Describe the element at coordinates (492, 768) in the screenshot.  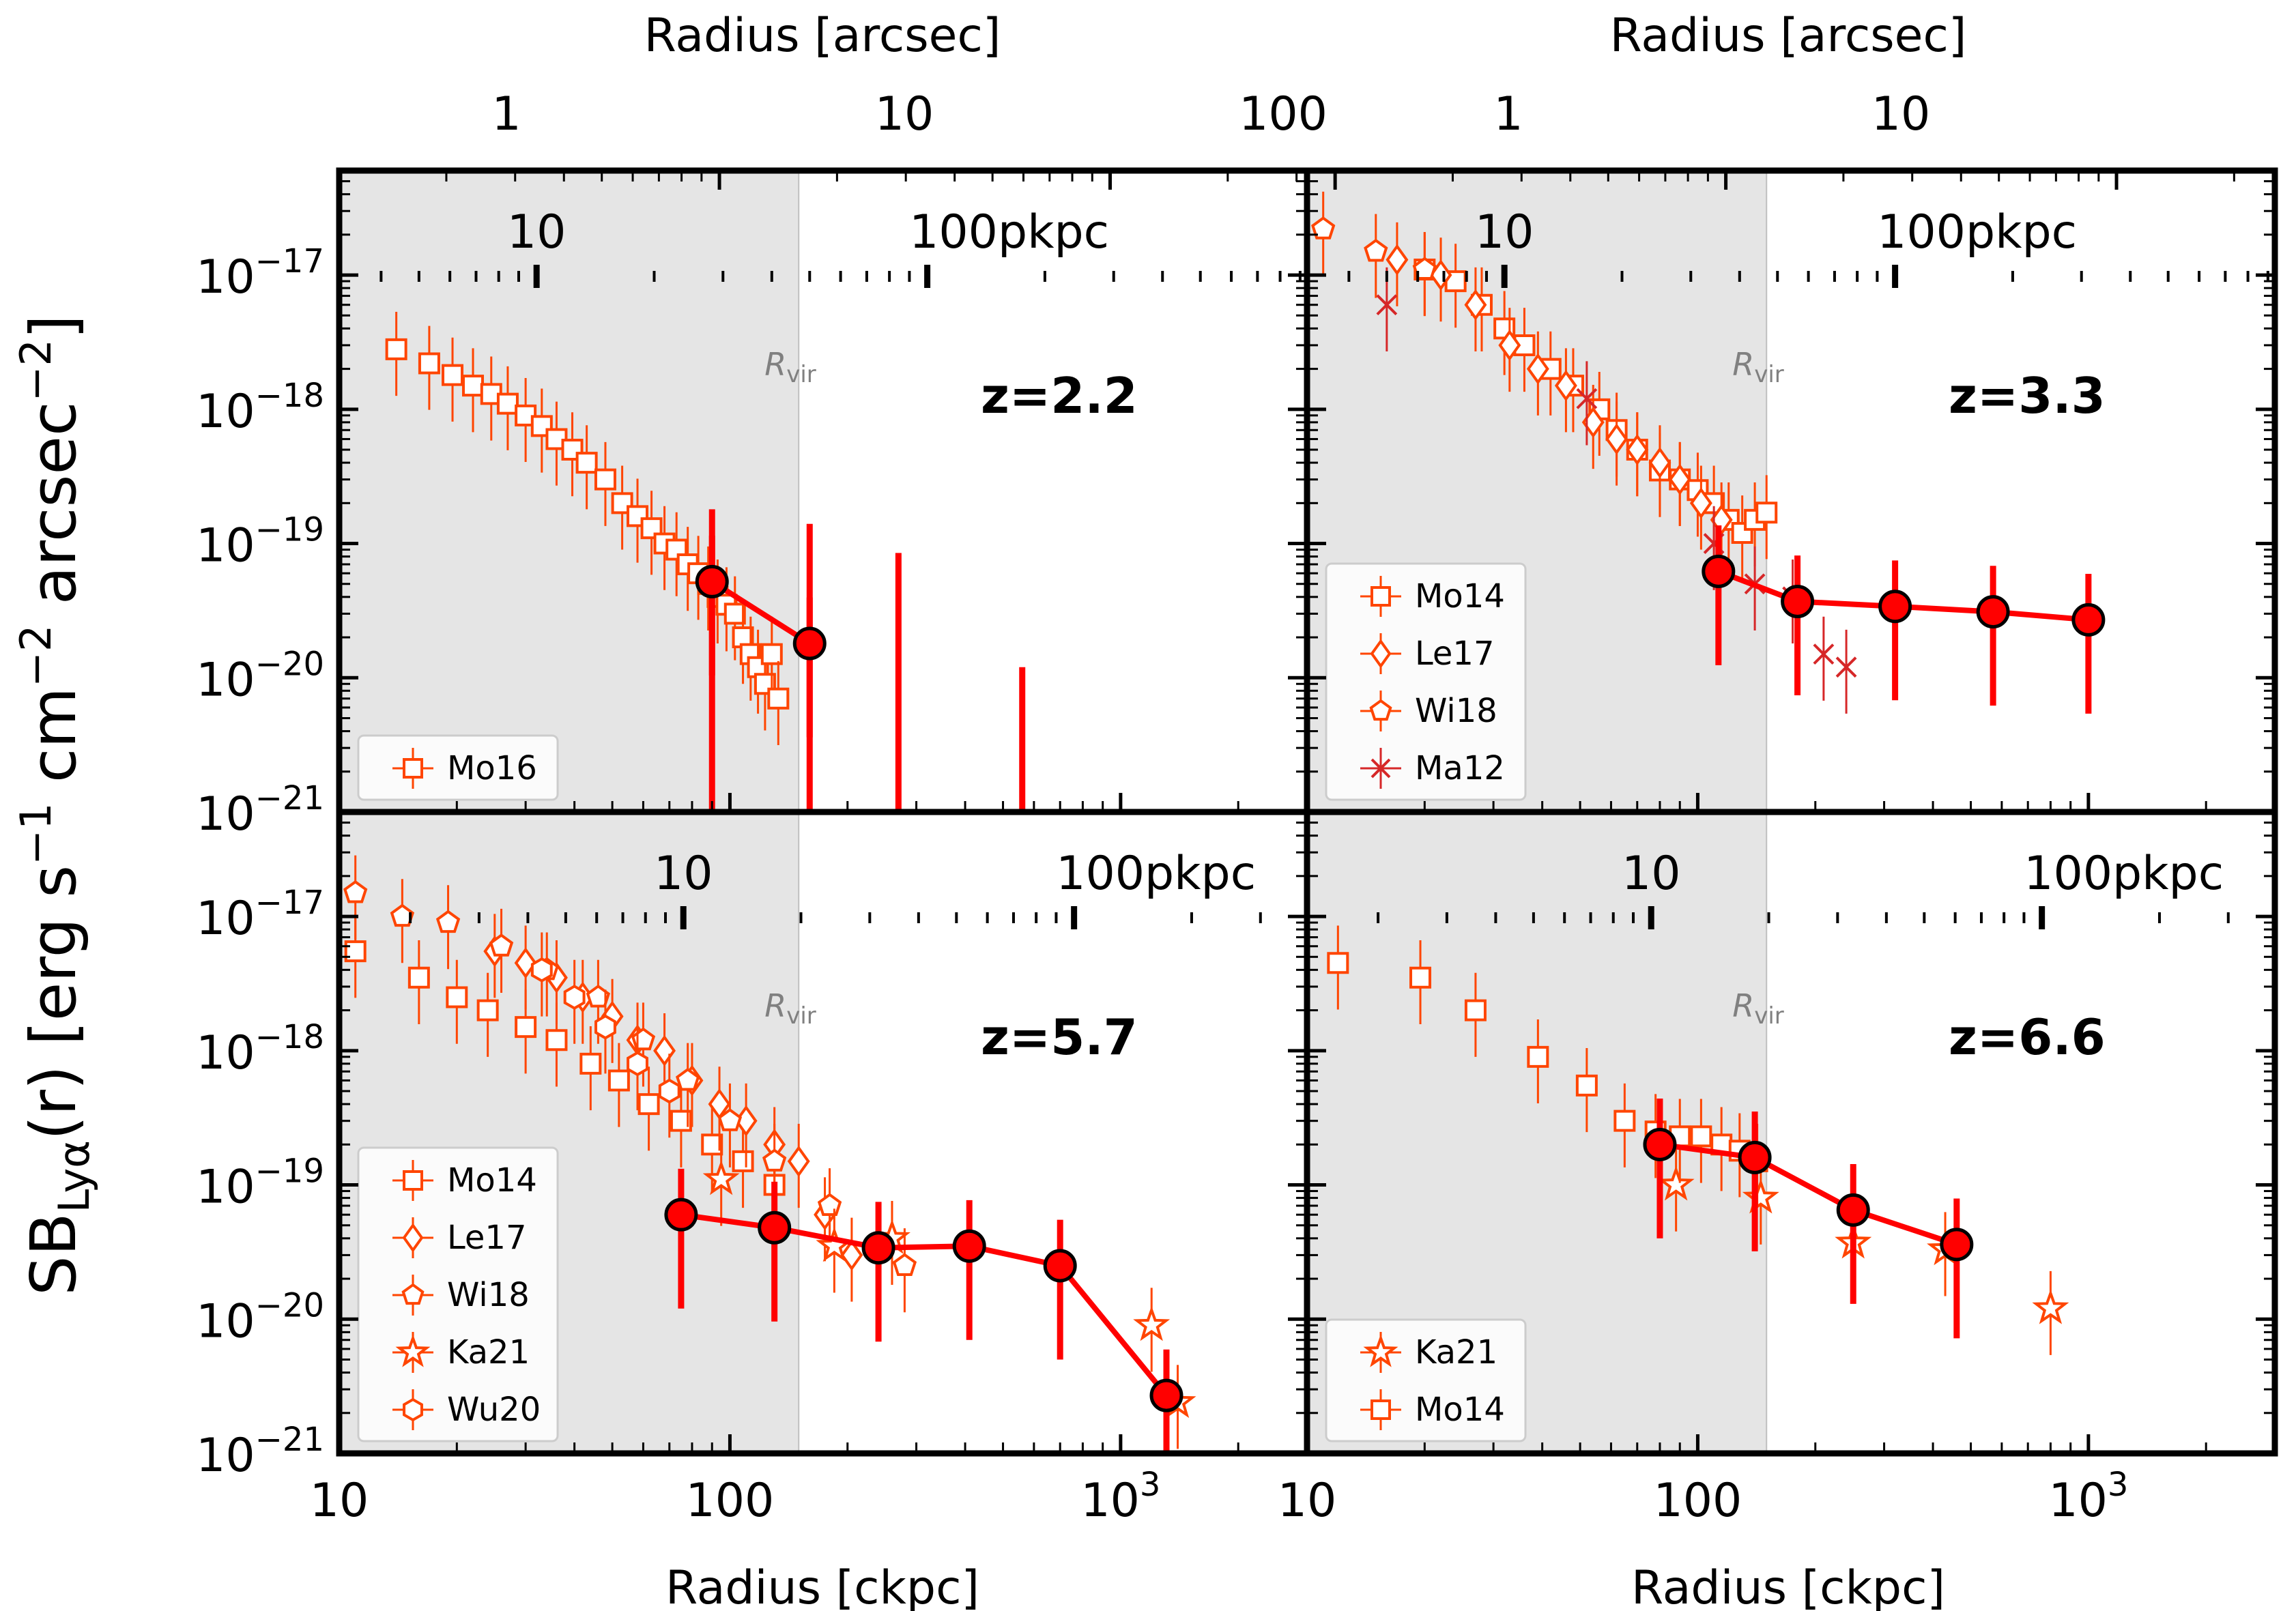
I see `legend-label: Mo16` at that location.